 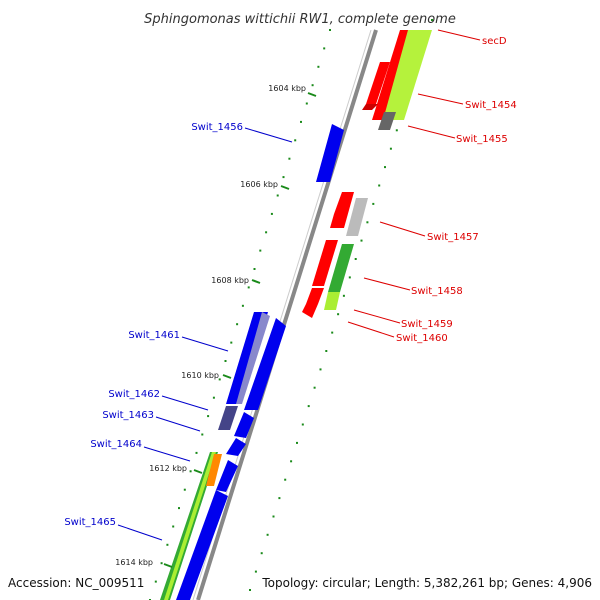 I want to click on gene-label-swit-1460: Swit_1460, so click(x=422, y=338).